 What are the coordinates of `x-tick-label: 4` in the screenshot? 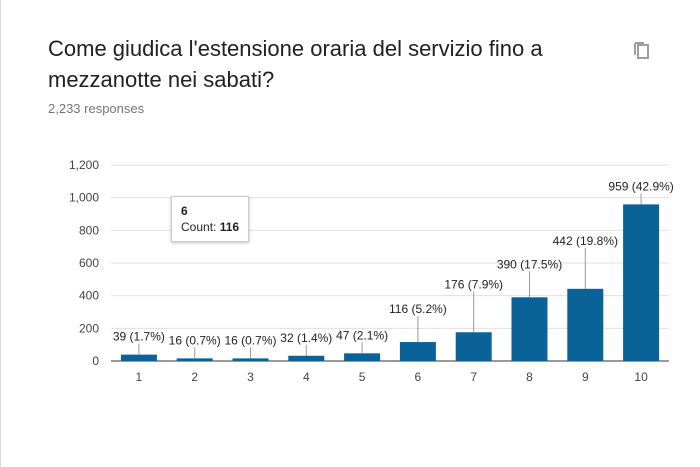 It's located at (306, 377).